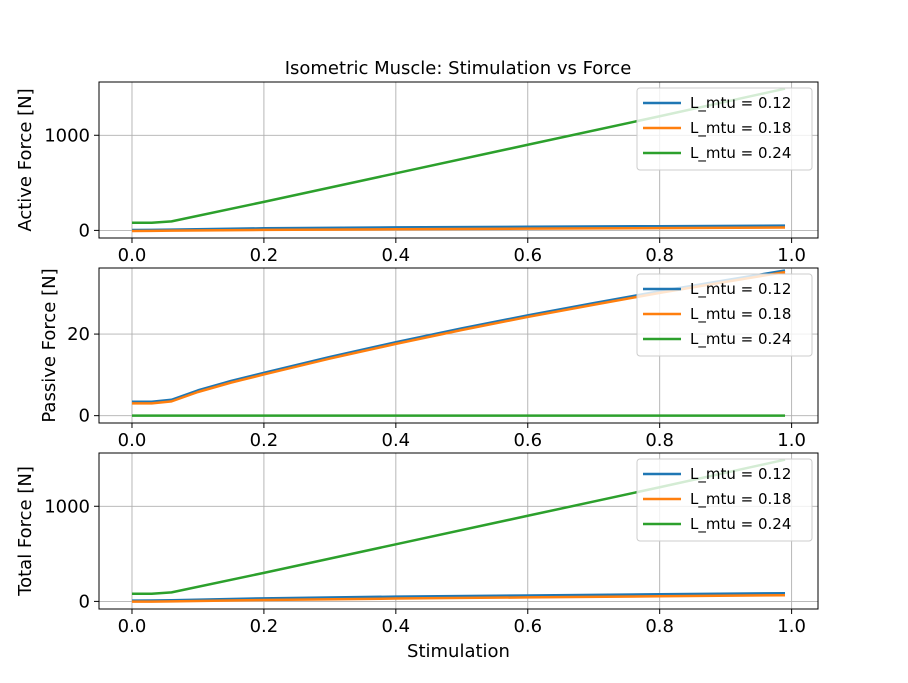  I want to click on x-axis-label: Stimulation, so click(458, 651).